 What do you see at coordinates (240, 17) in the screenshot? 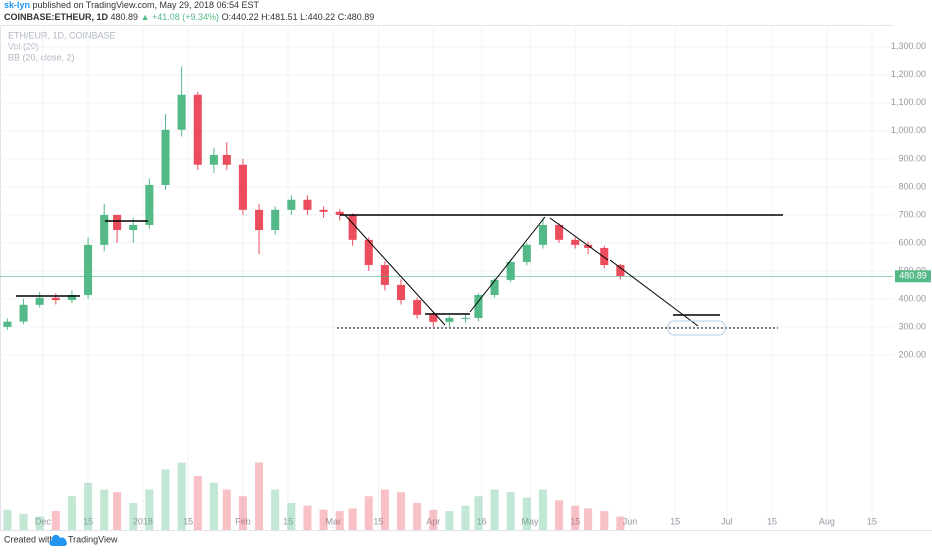
I see `open: O:440.22` at bounding box center [240, 17].